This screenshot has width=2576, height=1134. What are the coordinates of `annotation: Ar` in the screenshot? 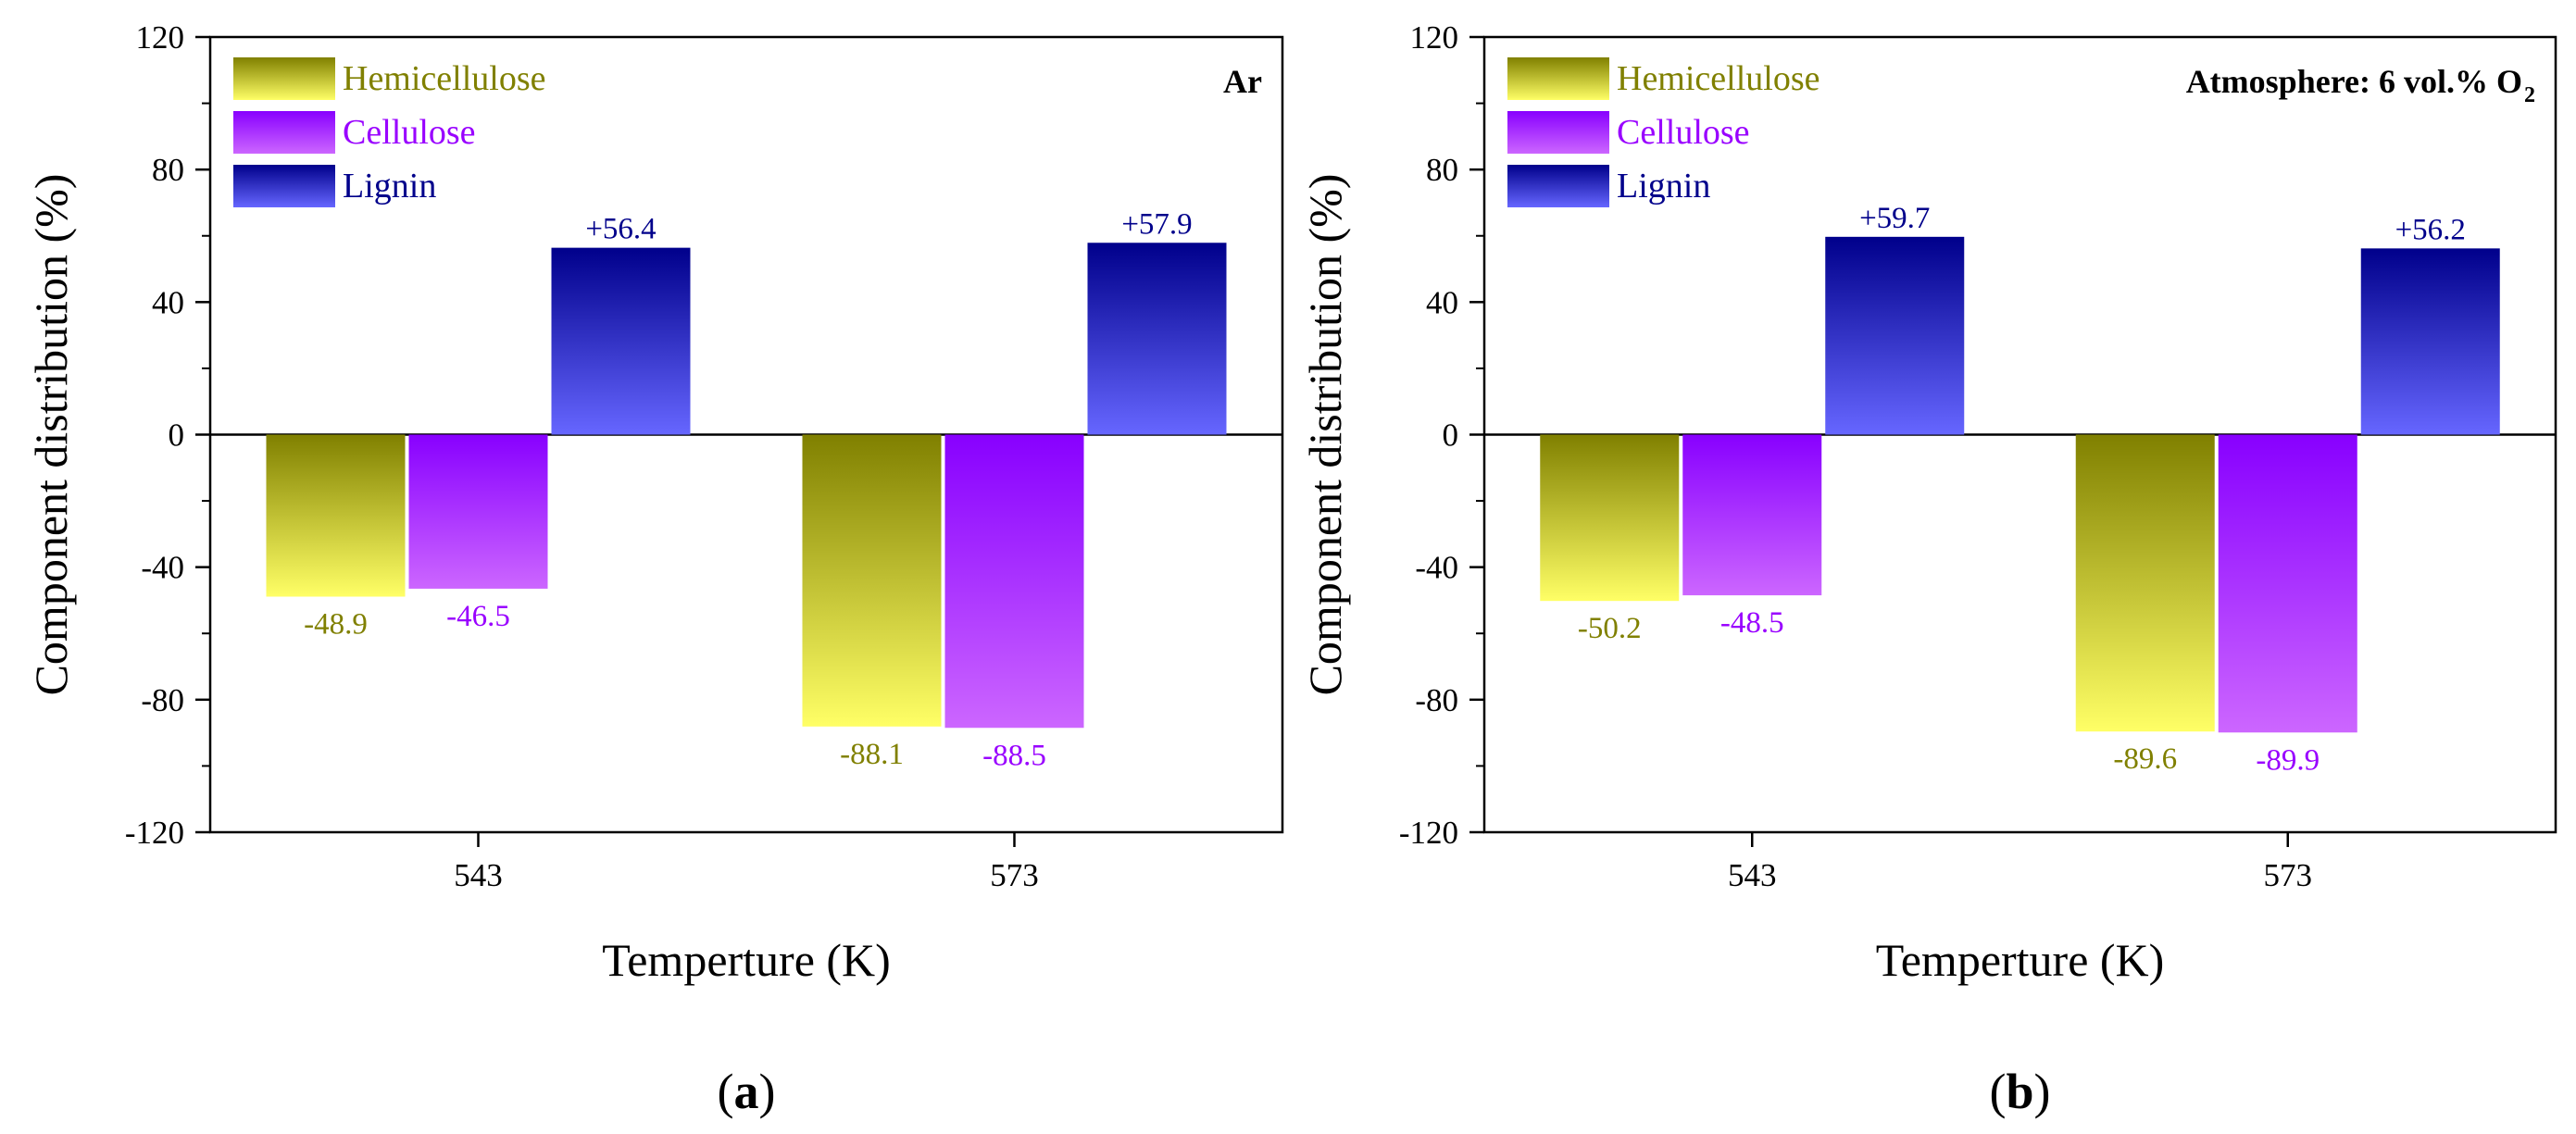 It's located at (1242, 81).